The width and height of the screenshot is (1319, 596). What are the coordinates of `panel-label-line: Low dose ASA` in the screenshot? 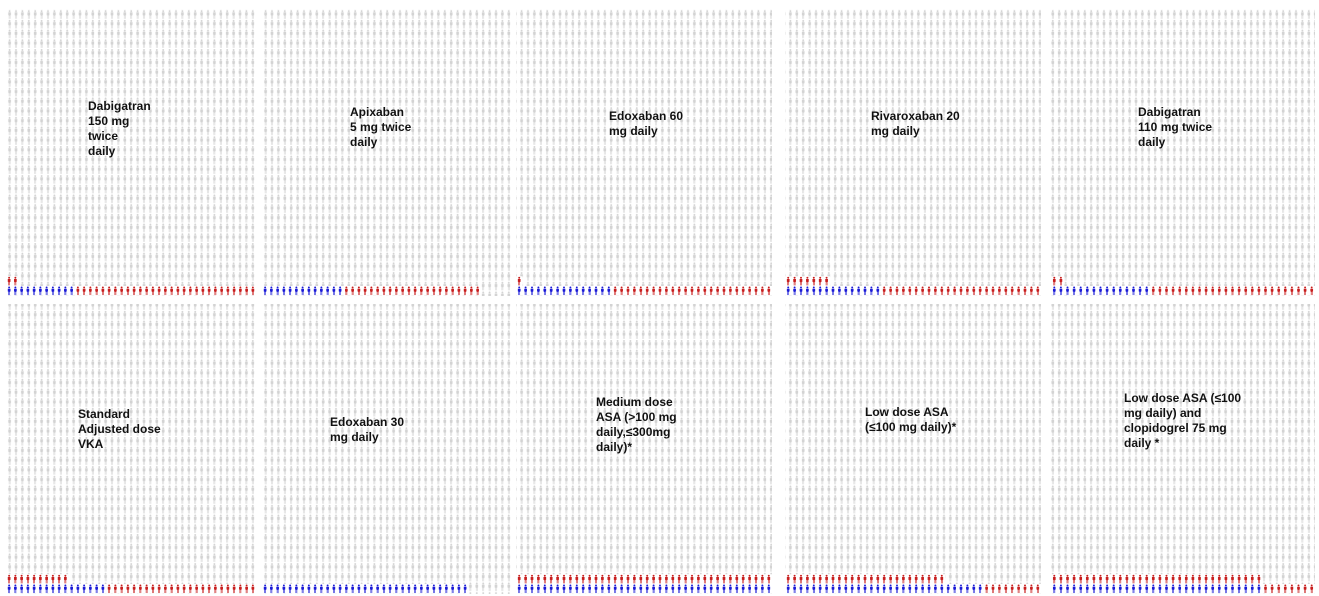 It's located at (907, 412).